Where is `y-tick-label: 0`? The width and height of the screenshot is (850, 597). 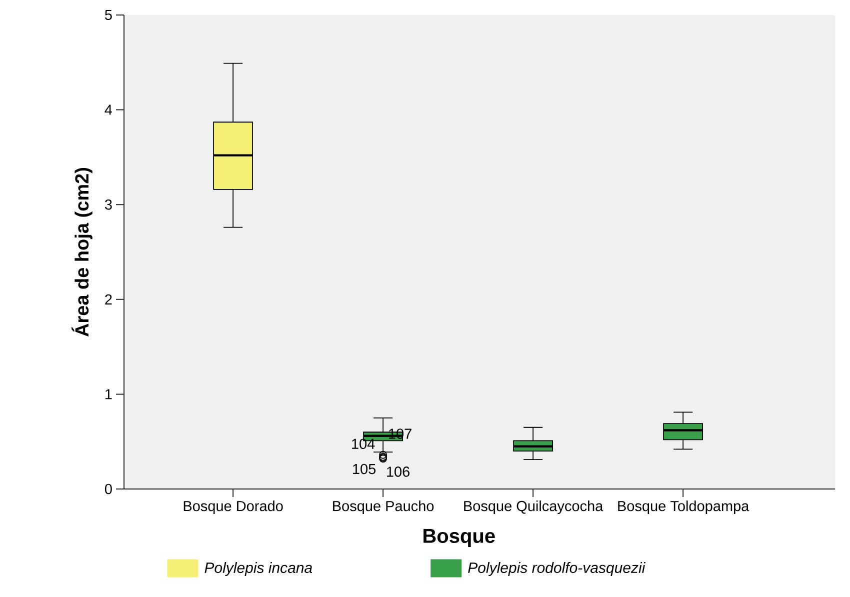 y-tick-label: 0 is located at coordinates (108, 489).